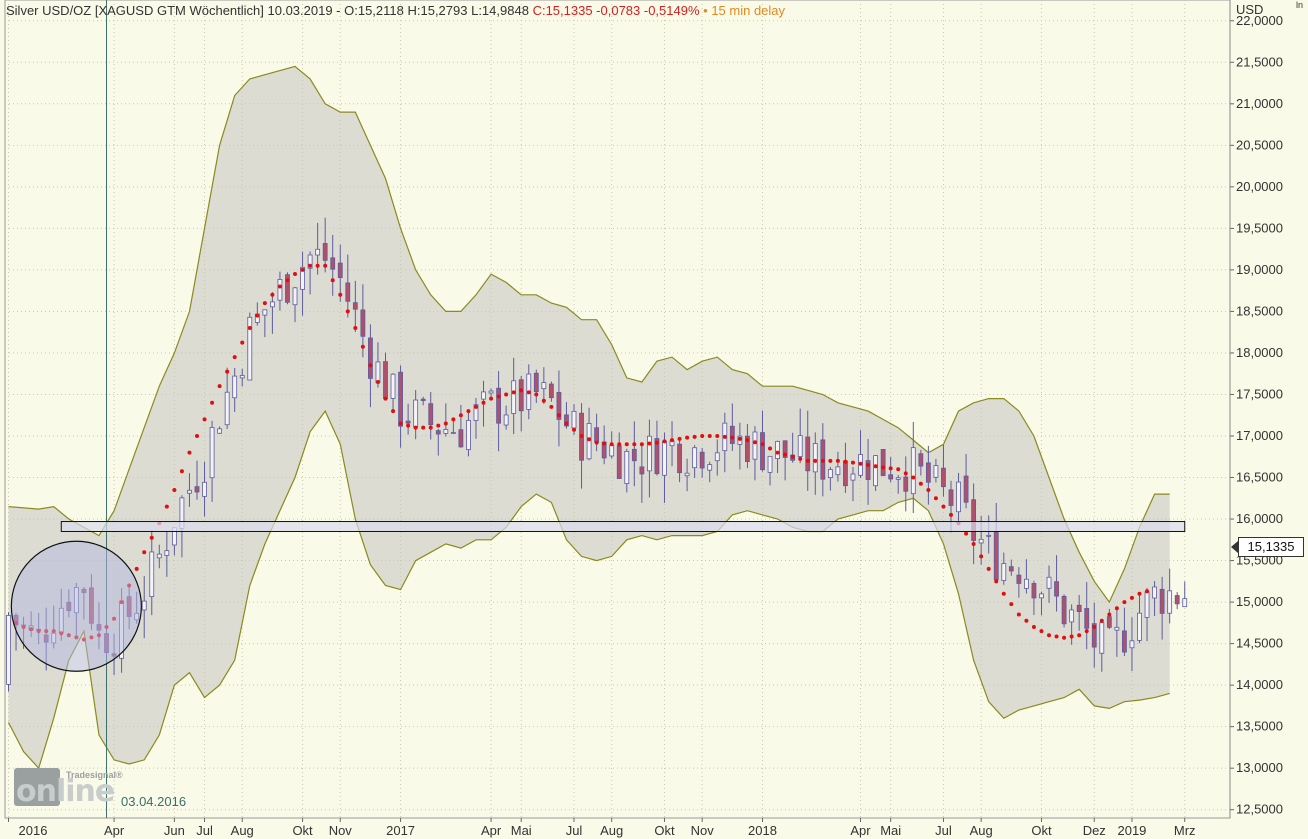 The height and width of the screenshot is (839, 1308). I want to click on x-tick-label: Aug, so click(981, 830).